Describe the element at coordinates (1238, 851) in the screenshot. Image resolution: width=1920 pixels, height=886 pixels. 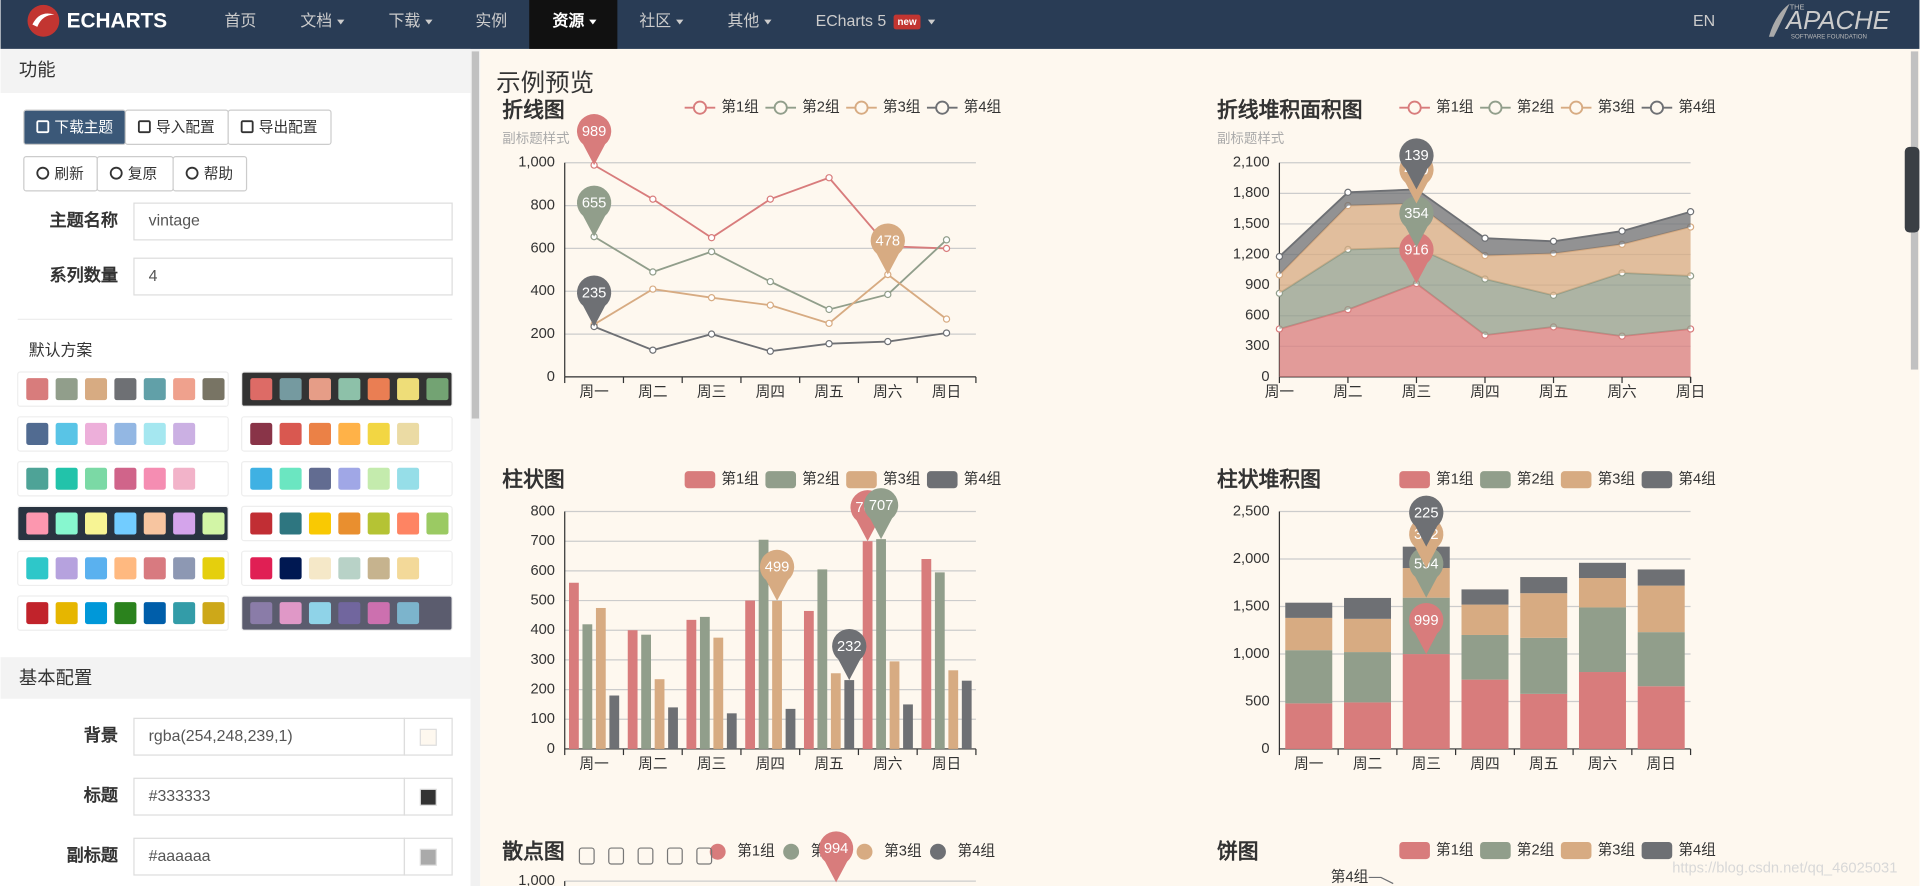
I see `chart-title: 饼图` at that location.